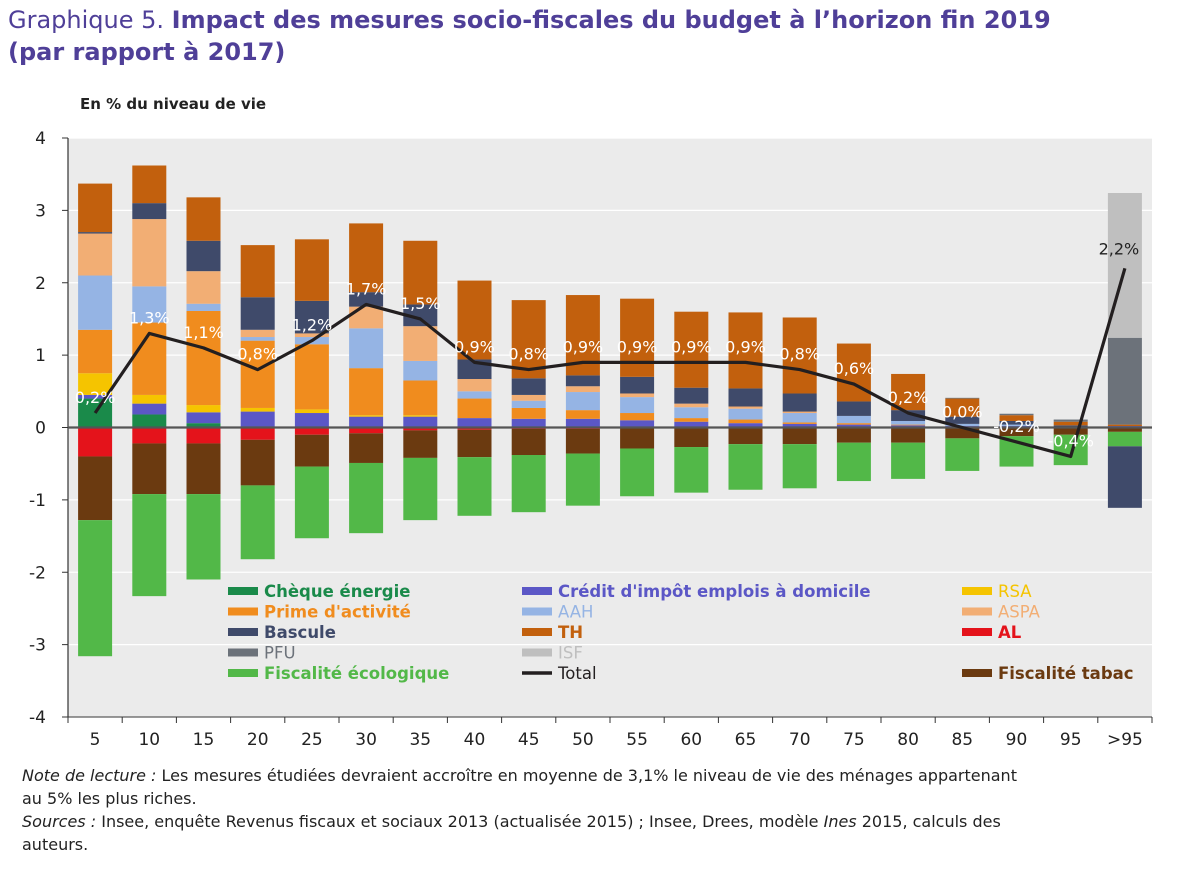 The image size is (1177, 889). What do you see at coordinates (420, 740) in the screenshot?
I see `x-tick-label: 35` at bounding box center [420, 740].